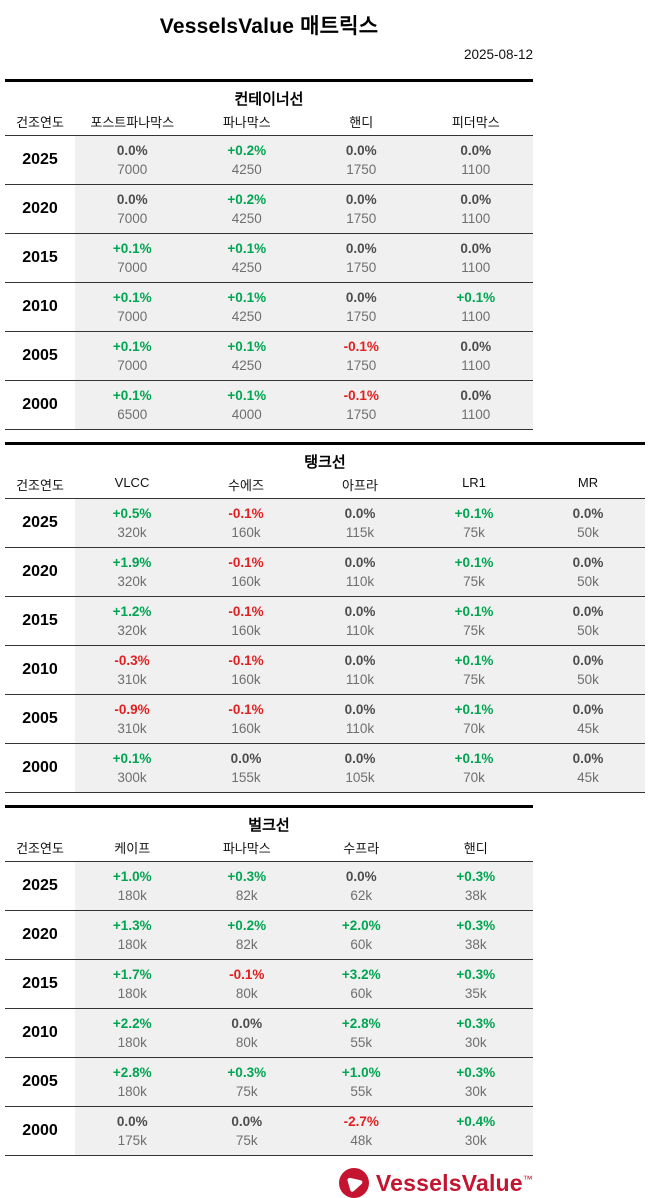  Describe the element at coordinates (588, 482) in the screenshot. I see `column-header: MR` at that location.